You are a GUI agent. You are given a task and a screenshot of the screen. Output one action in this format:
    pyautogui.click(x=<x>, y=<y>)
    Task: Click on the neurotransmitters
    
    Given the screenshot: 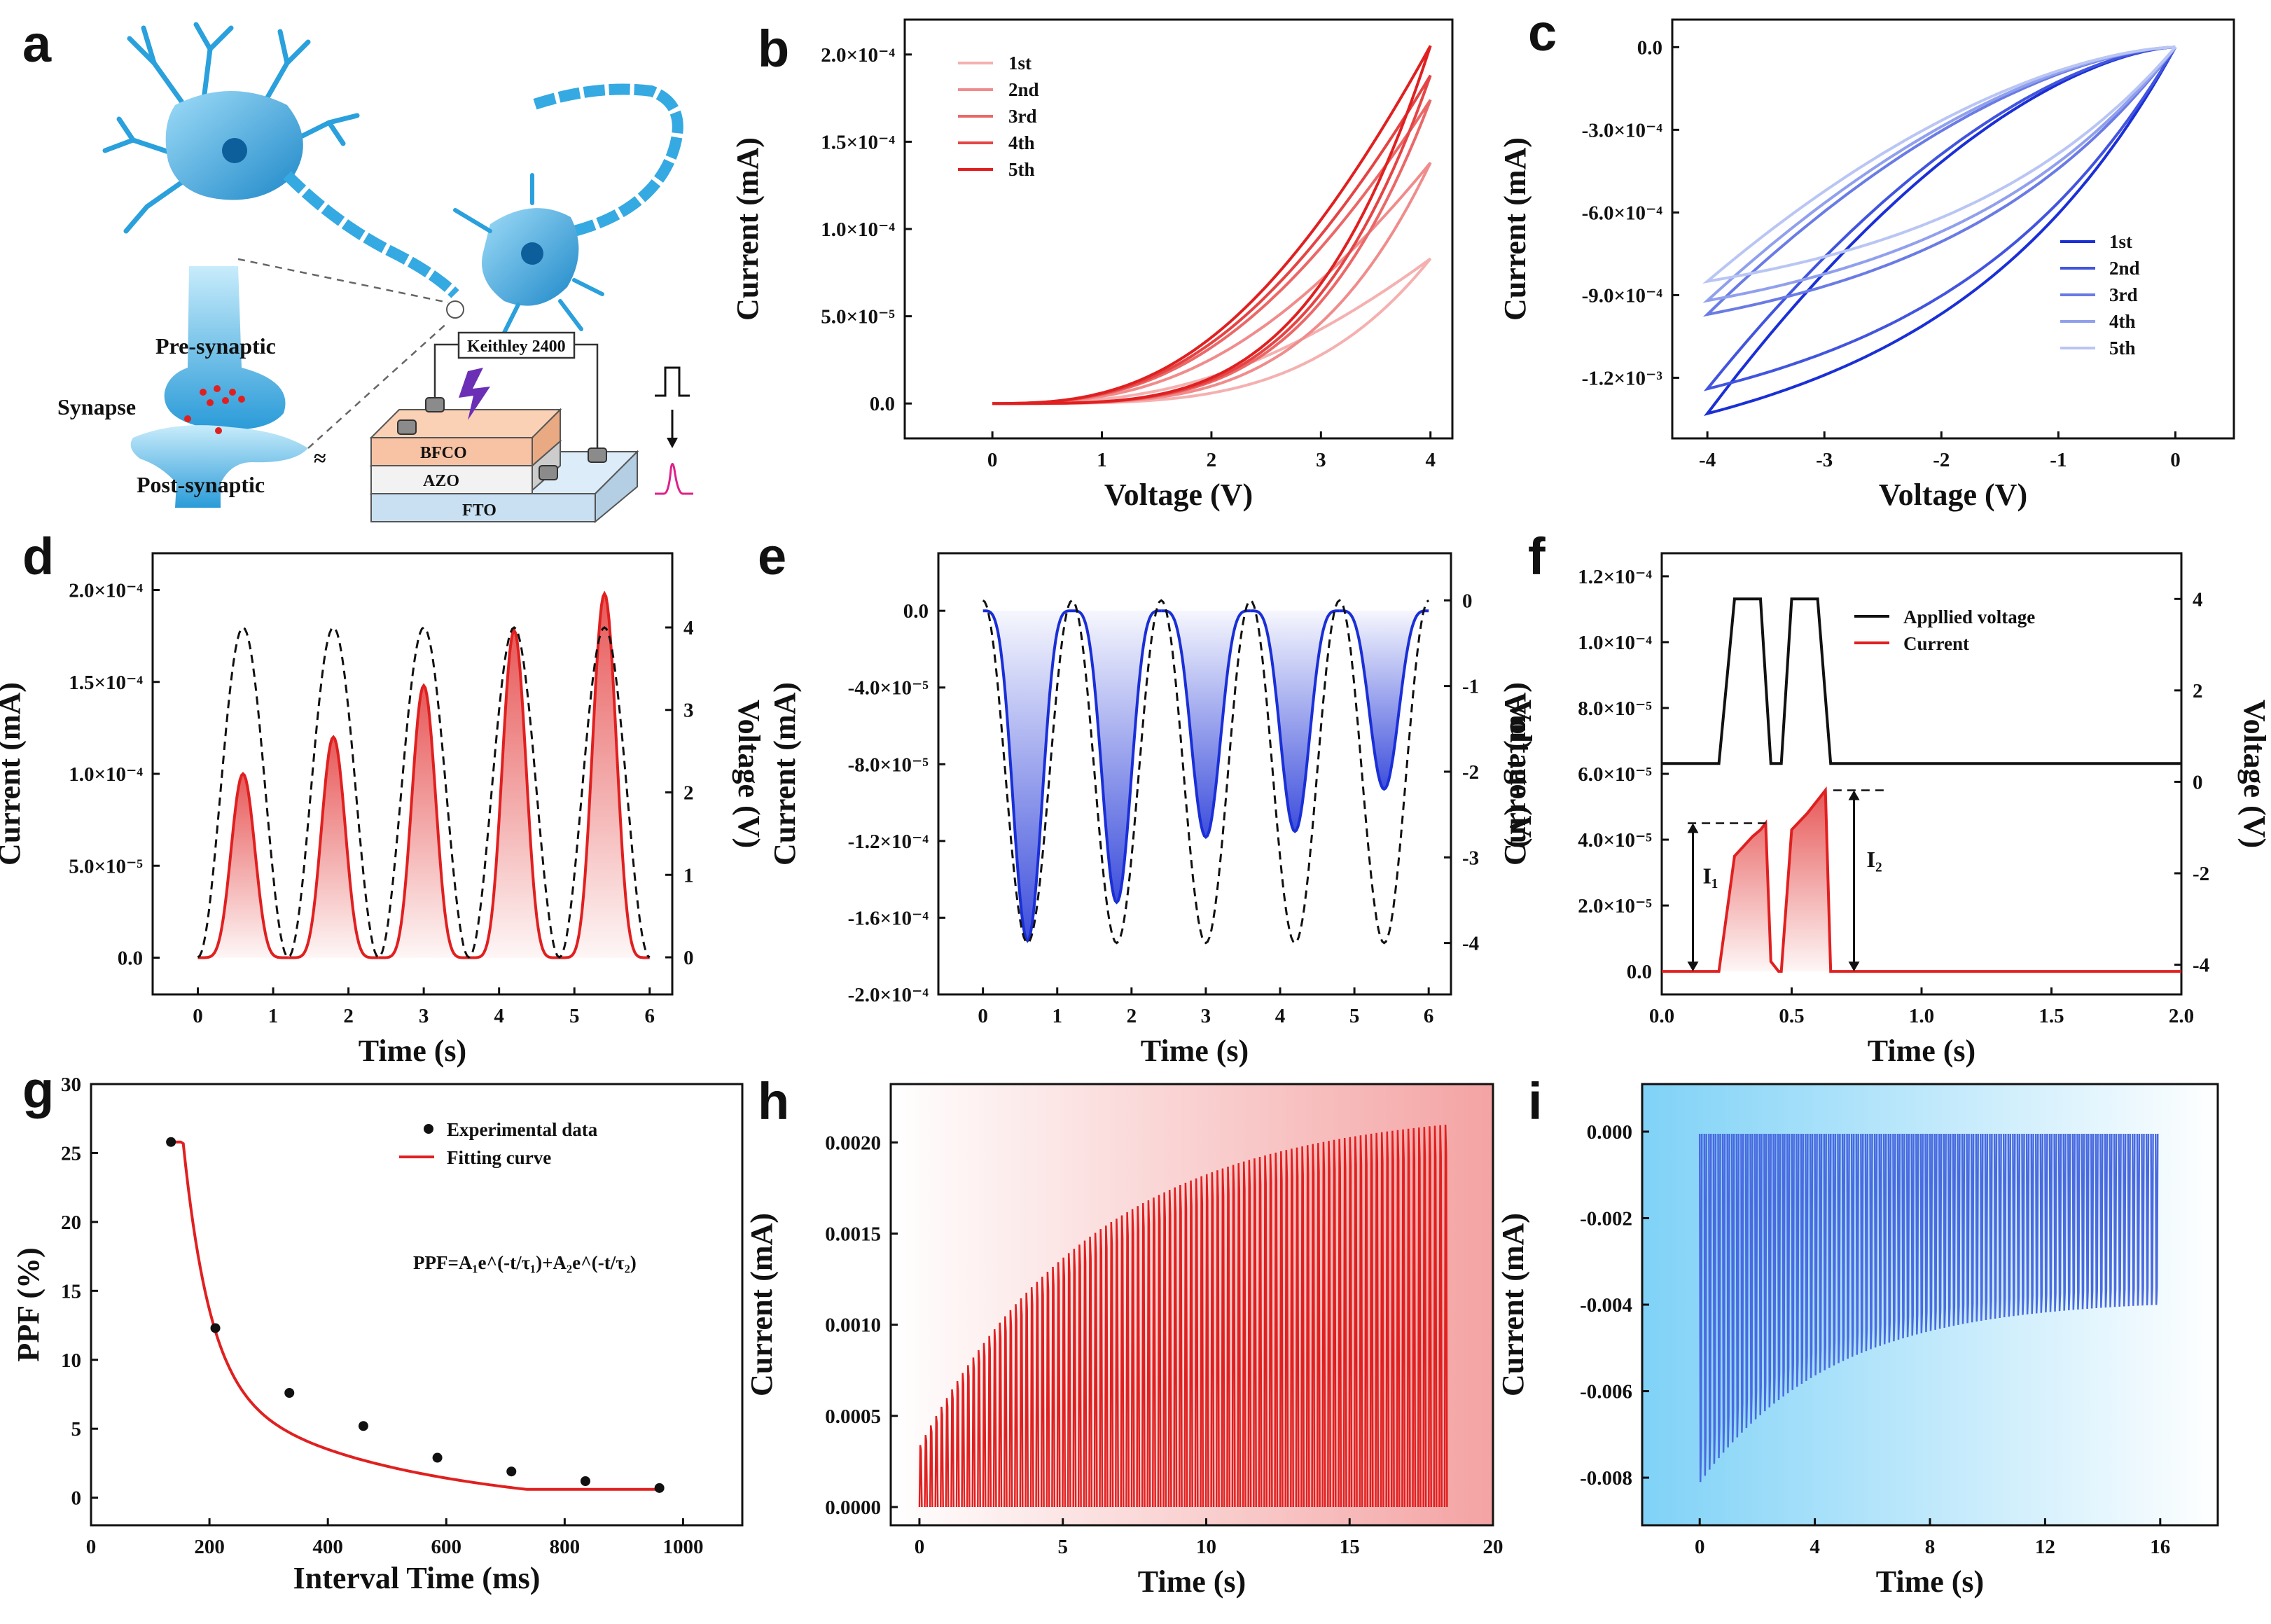 What is the action you would take?
    pyautogui.click(x=214, y=409)
    